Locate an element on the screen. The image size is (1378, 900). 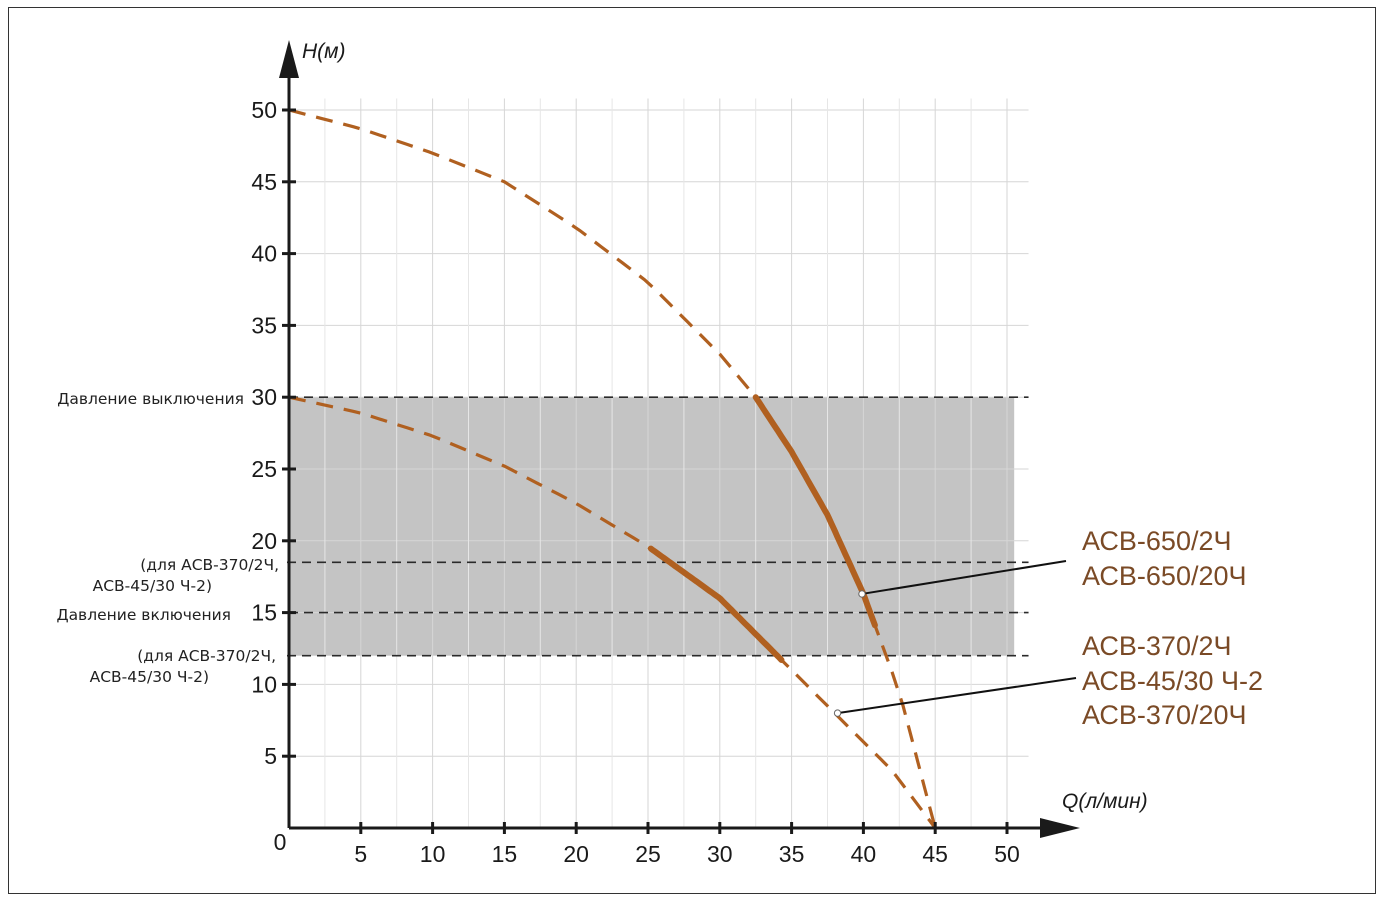
model-label: АСВ-370/2Ч is located at coordinates (1156, 646).